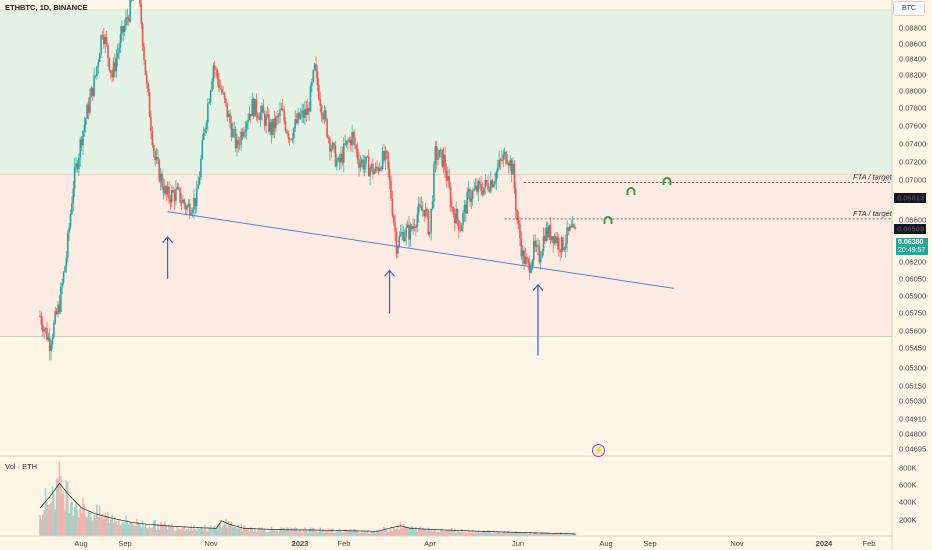 The width and height of the screenshot is (932, 550). Describe the element at coordinates (912, 126) in the screenshot. I see `price-tick-label: 0.07600` at that location.